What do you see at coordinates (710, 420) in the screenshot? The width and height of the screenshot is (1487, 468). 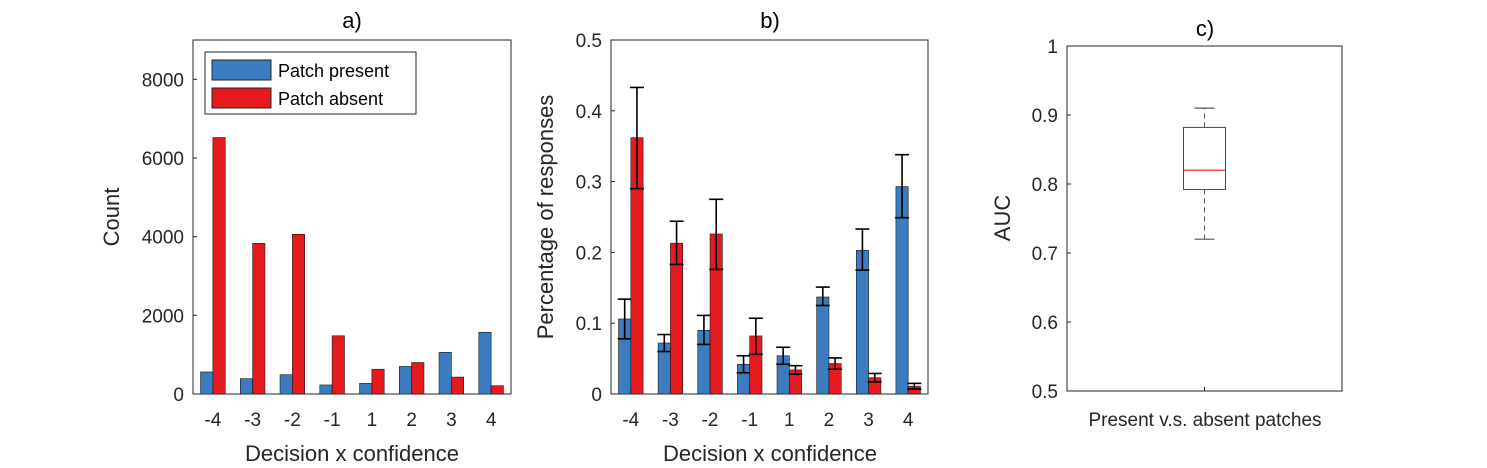 I see `panel-b-xtick-label: -2` at bounding box center [710, 420].